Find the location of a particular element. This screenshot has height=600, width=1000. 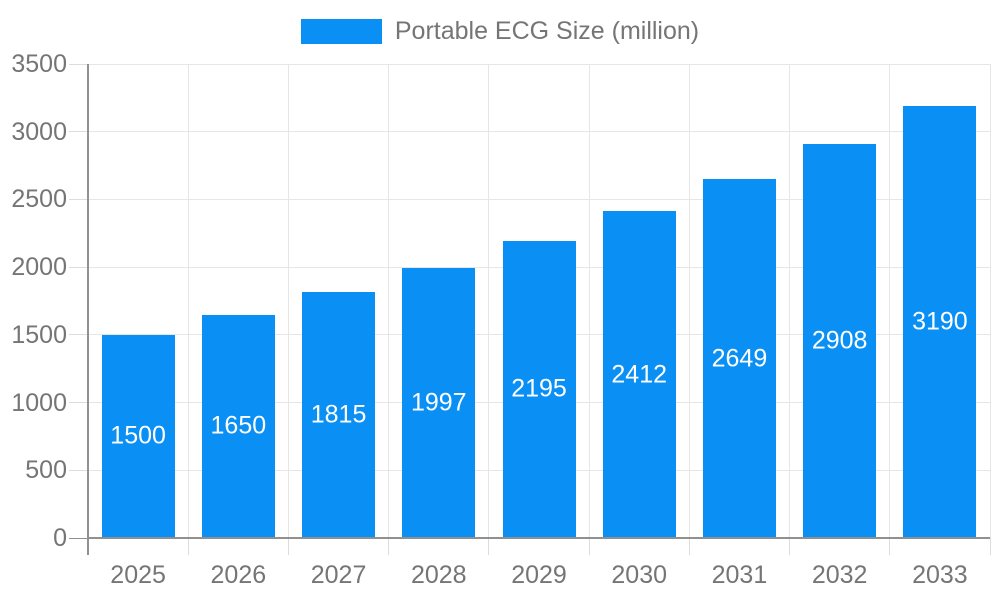

x-axis-tick-label: 2026 is located at coordinates (238, 575).